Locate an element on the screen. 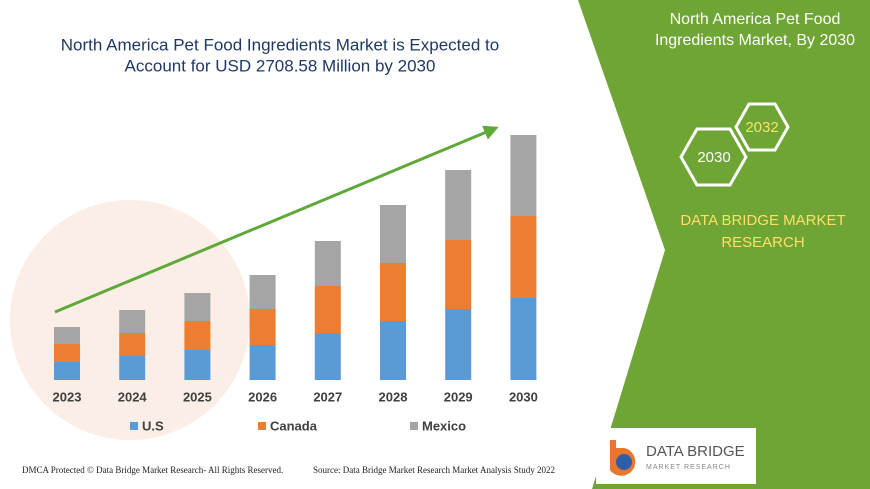  chart-title: Account for USD 2708.58 Million by 2030 is located at coordinates (280, 65).